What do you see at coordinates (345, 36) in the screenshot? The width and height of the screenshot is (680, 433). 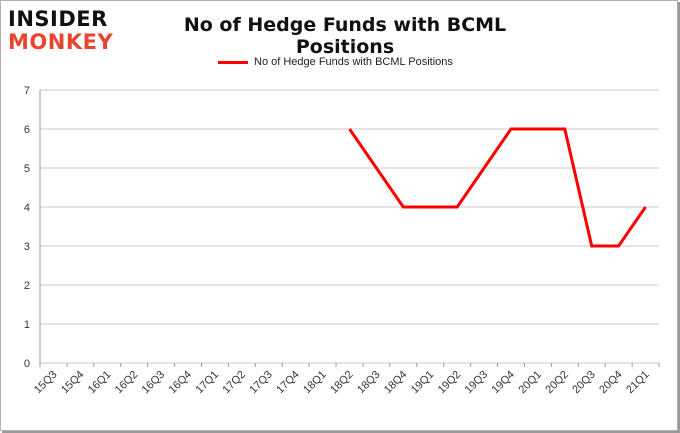 I see `chart-title: No of Hedge Funds with BCML Positions` at bounding box center [345, 36].